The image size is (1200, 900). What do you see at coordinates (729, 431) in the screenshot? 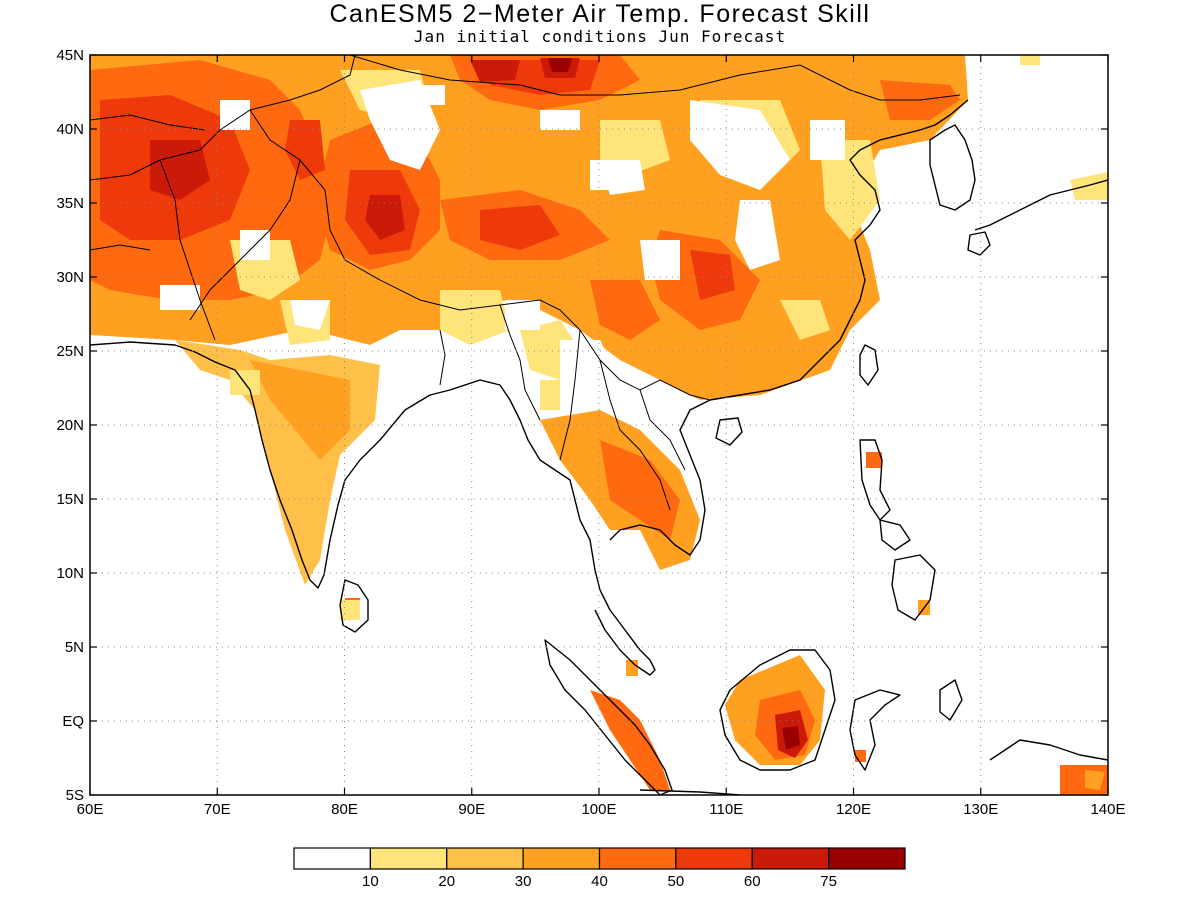
I see `coast-hainan` at bounding box center [729, 431].